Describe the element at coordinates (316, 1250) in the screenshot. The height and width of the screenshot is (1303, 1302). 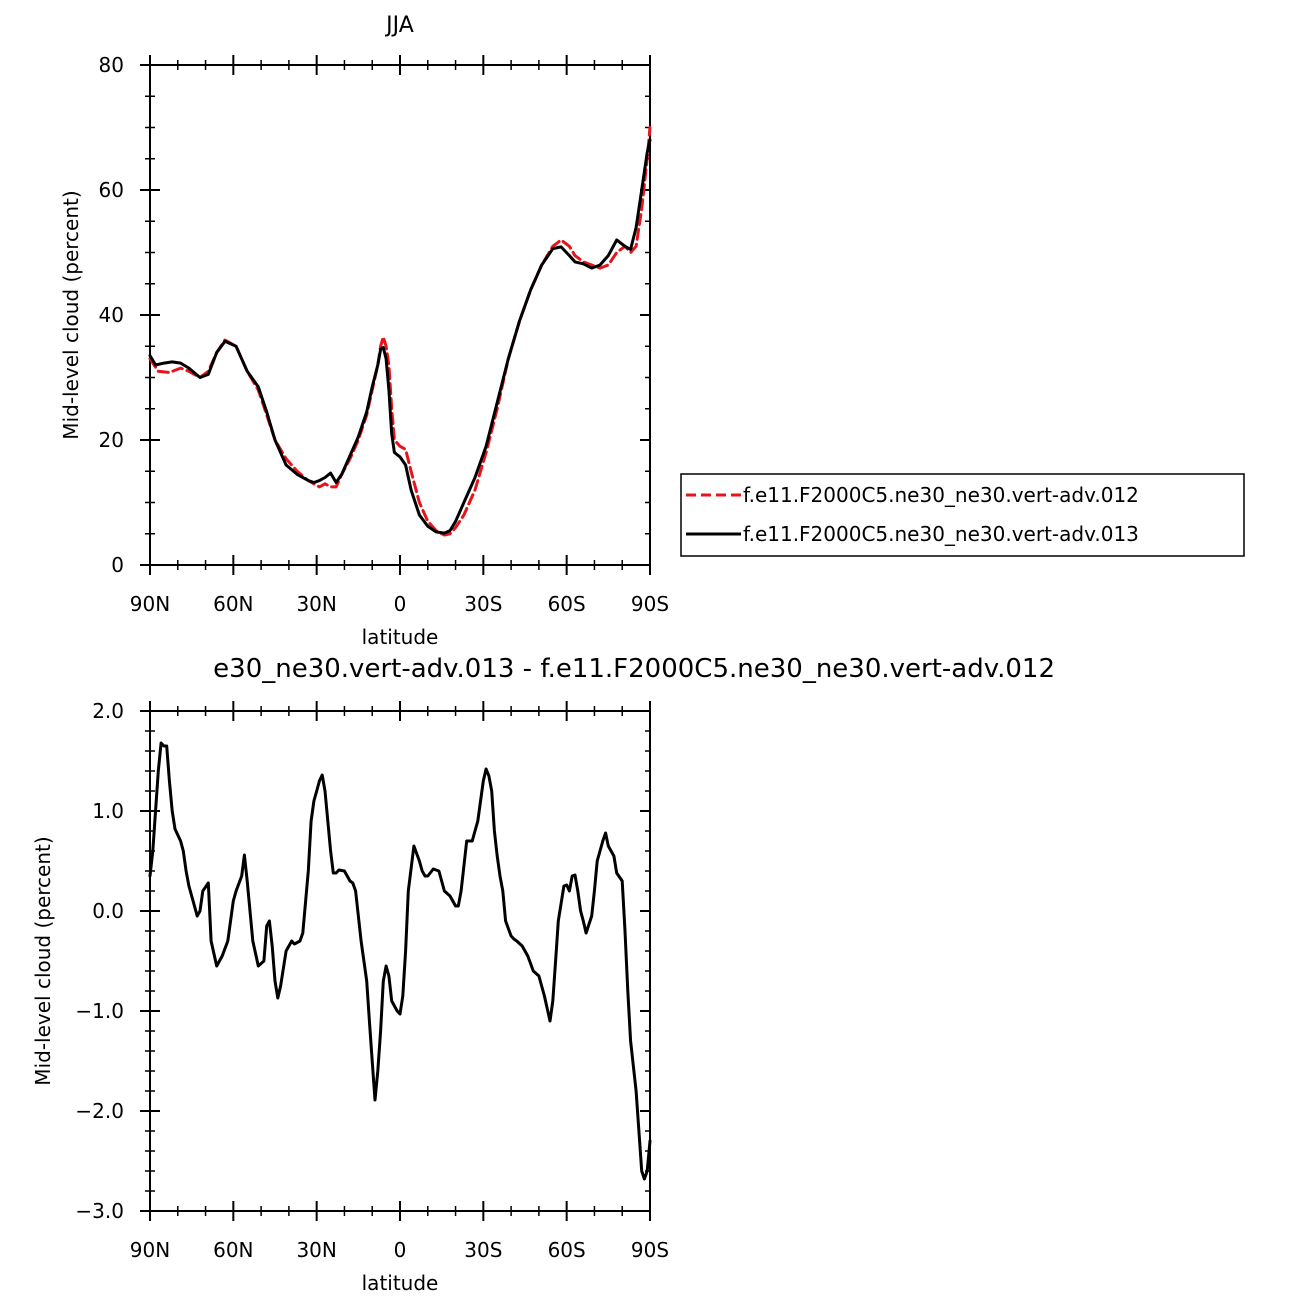
I see `bottom-x-tick-label: 30N` at that location.